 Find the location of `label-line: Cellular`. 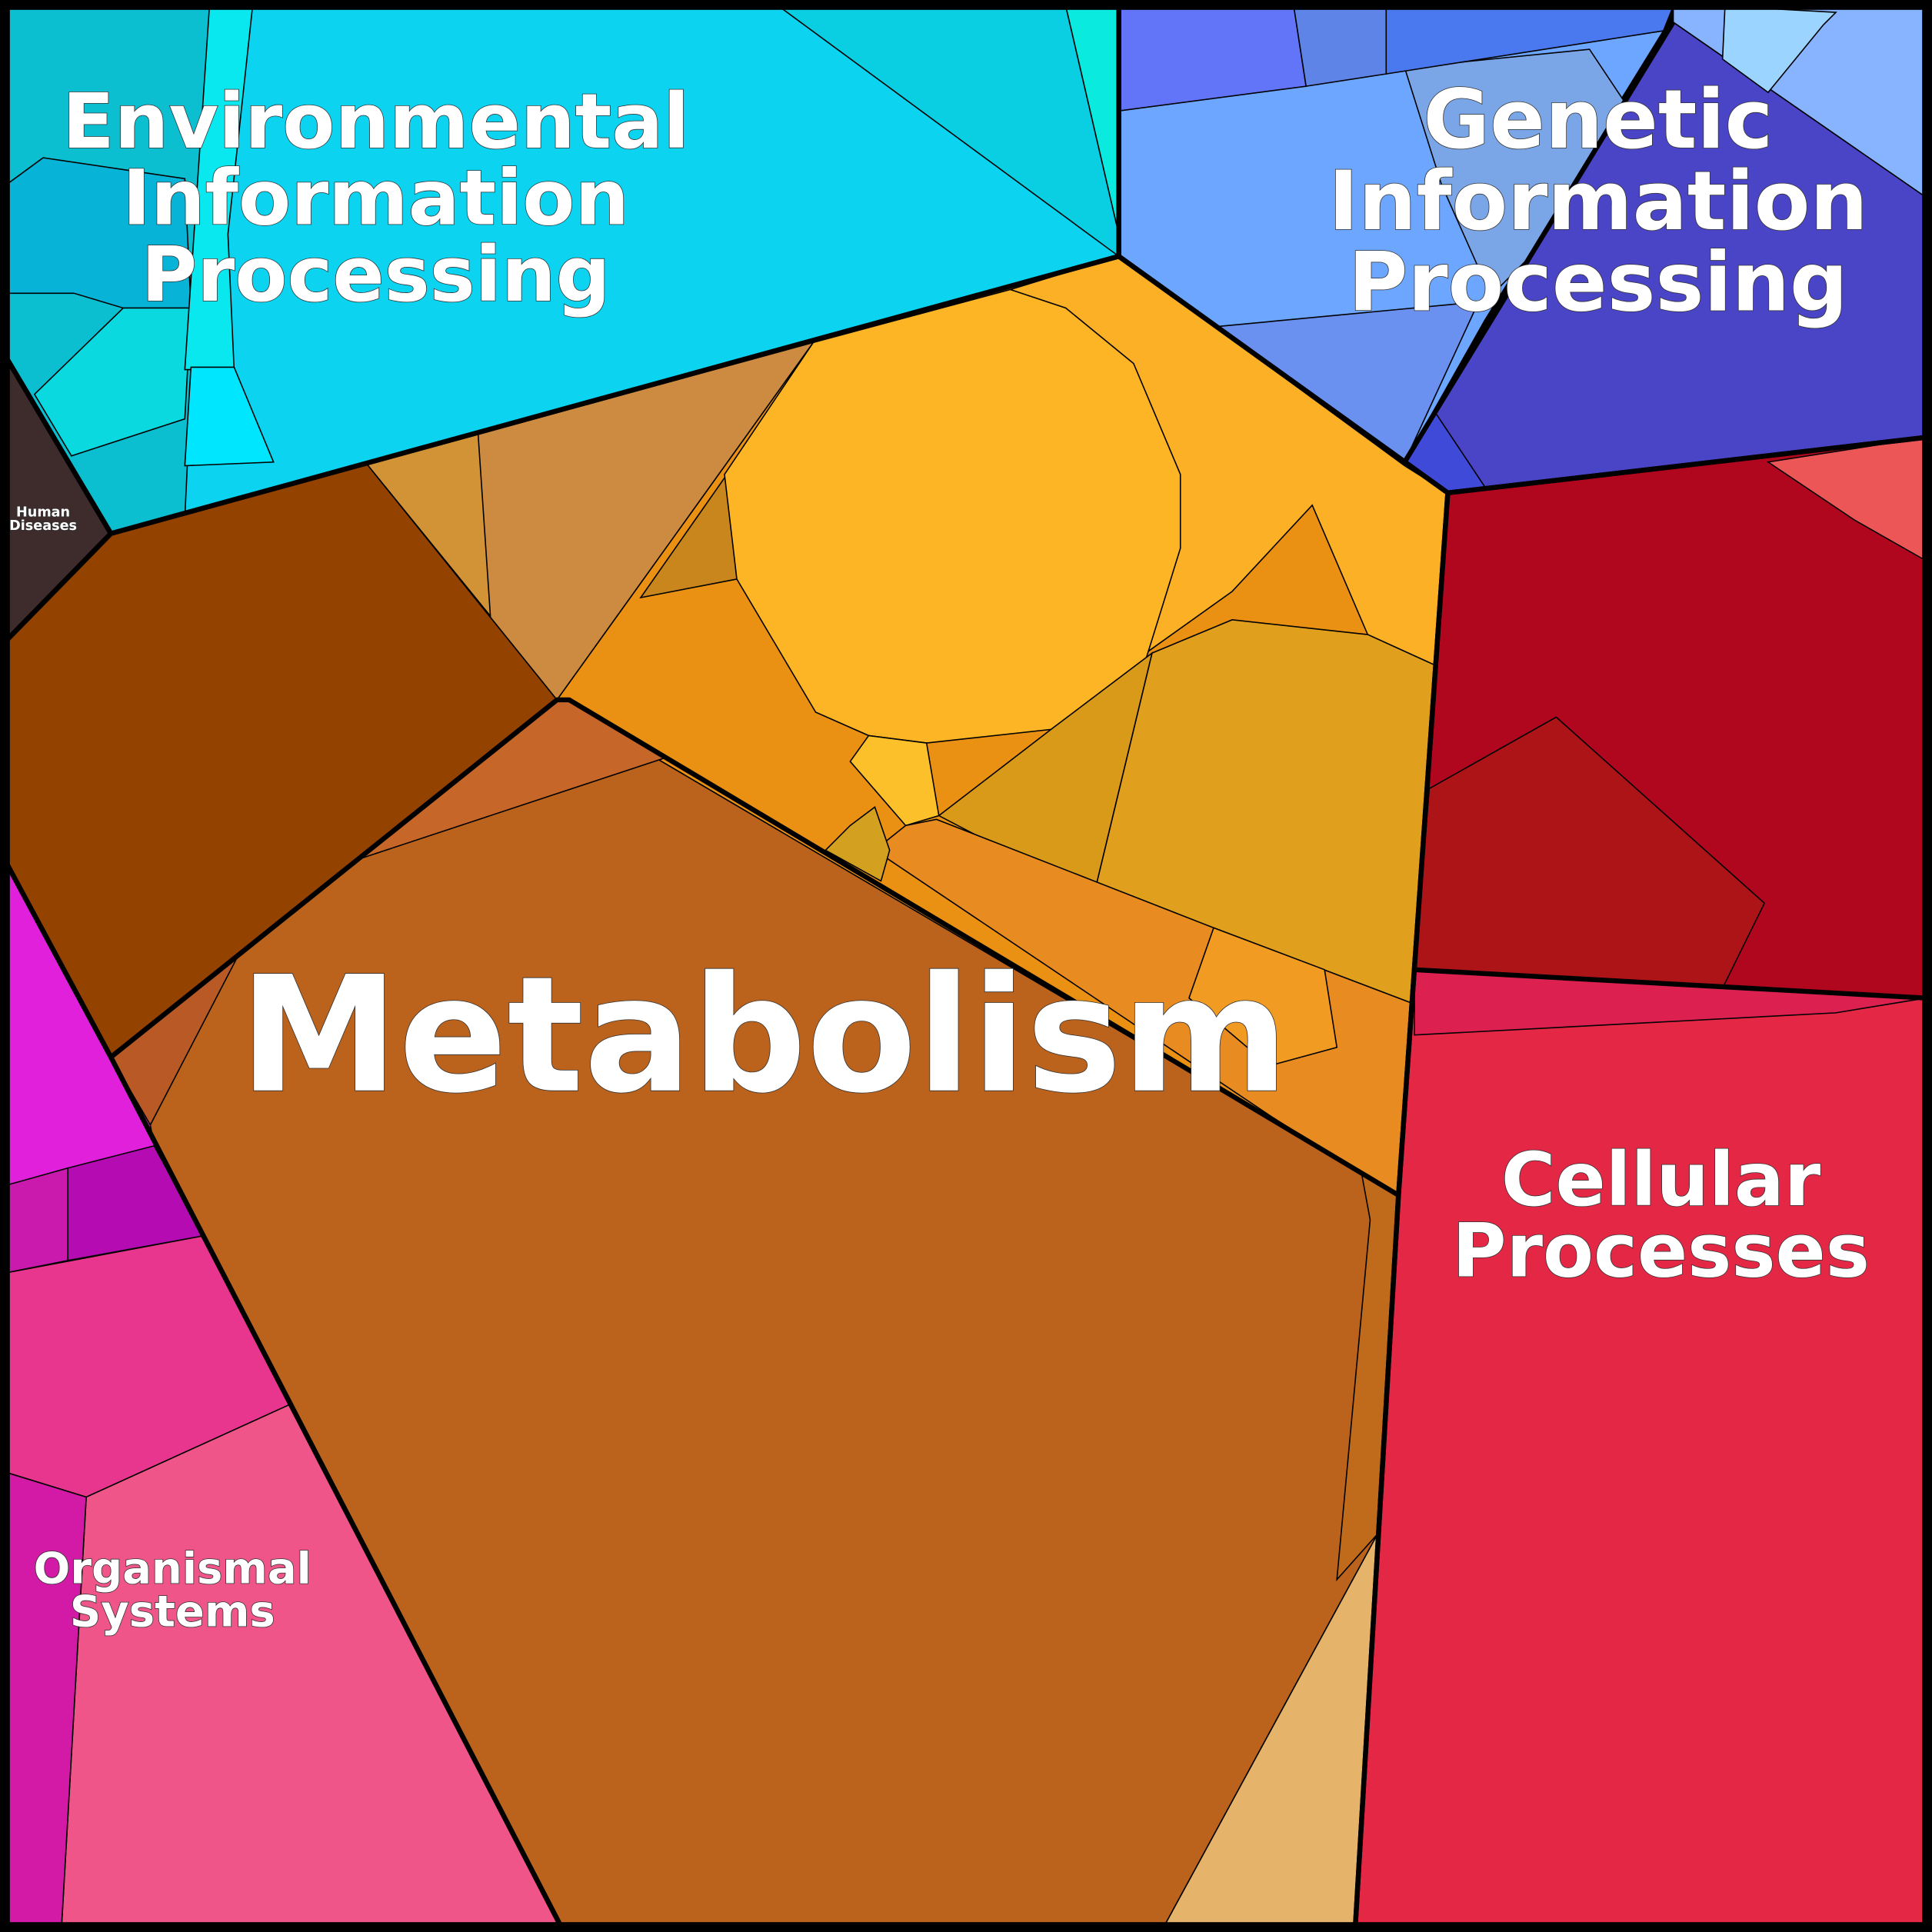

label-line: Cellular is located at coordinates (1661, 1180).